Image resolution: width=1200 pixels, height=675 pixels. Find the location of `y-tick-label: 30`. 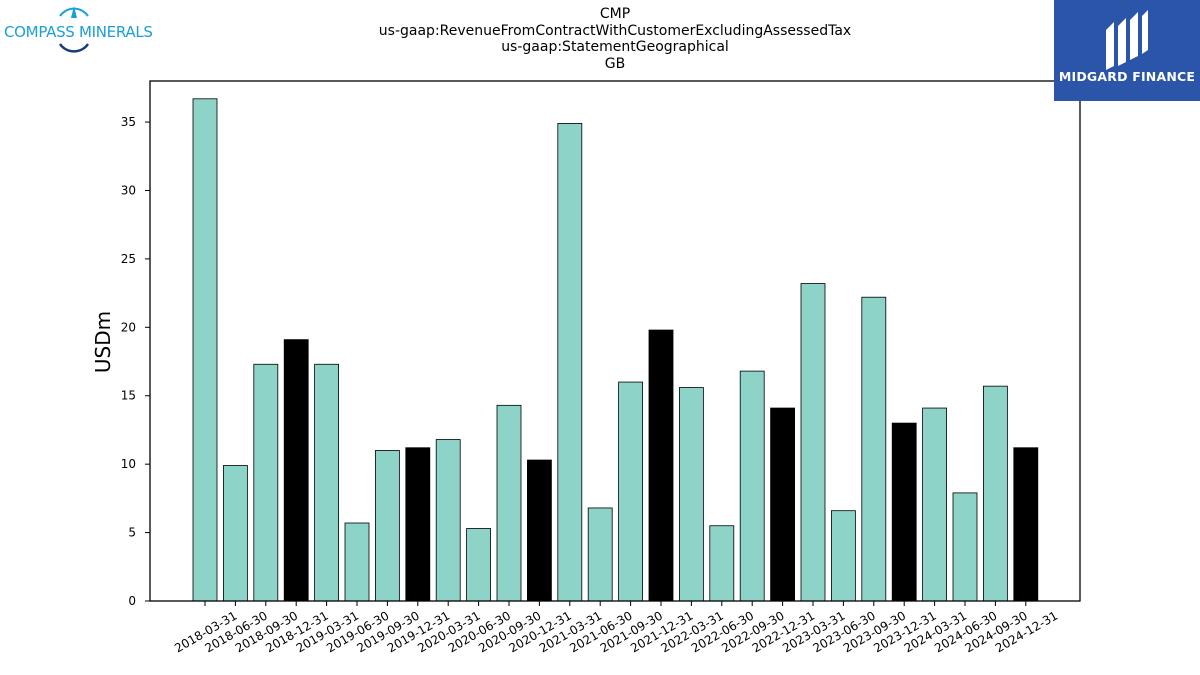

y-tick-label: 30 is located at coordinates (128, 190).